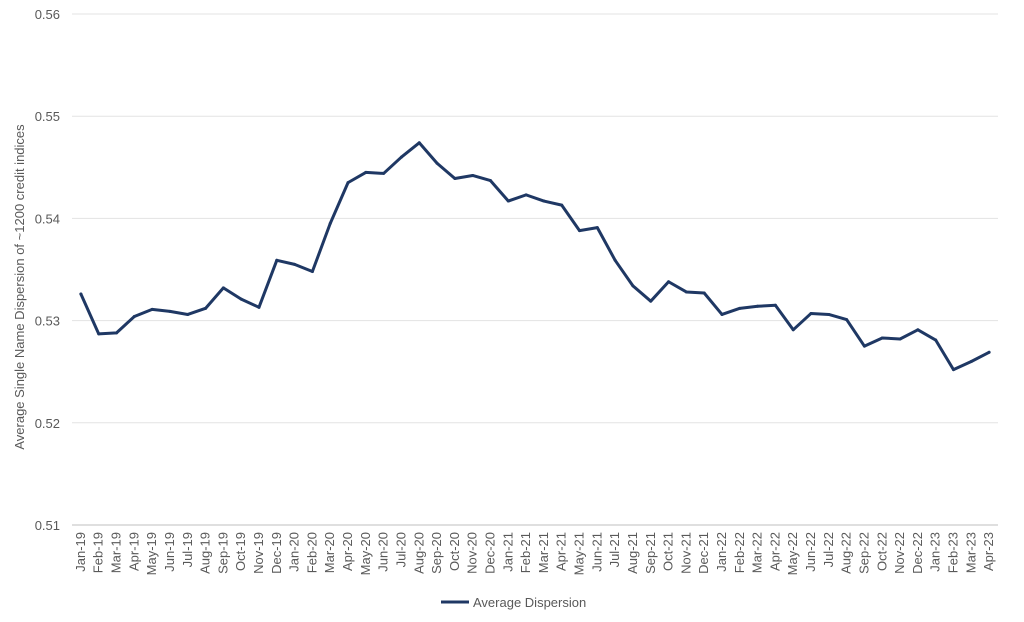 The image size is (1024, 622). What do you see at coordinates (329, 552) in the screenshot?
I see `x-tick-label: Mar-20` at bounding box center [329, 552].